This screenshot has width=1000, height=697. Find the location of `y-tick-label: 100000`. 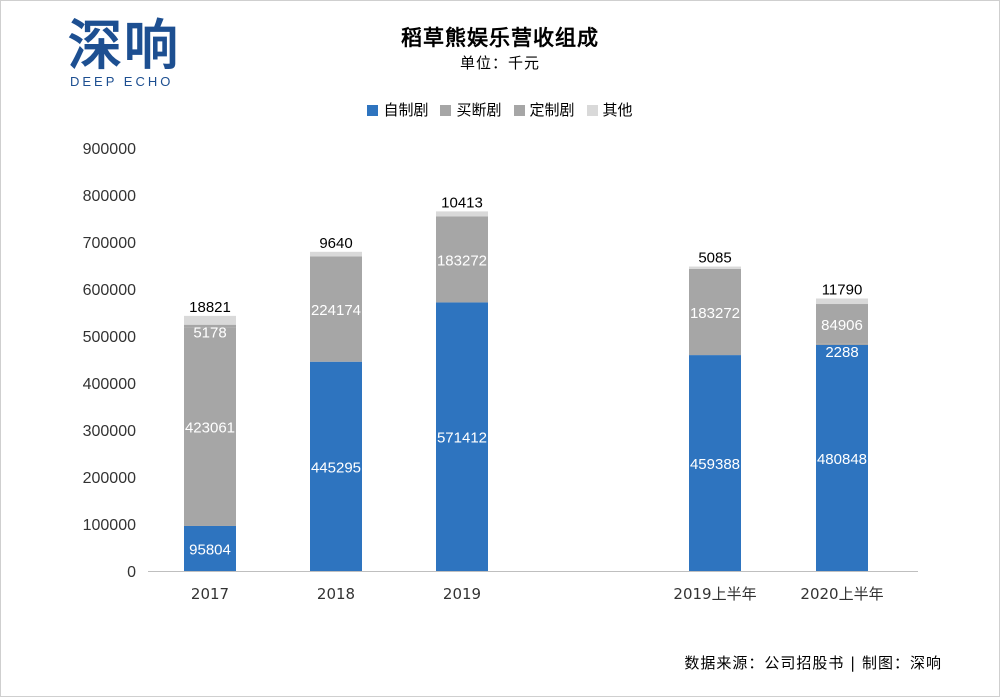

y-tick-label: 100000 is located at coordinates (109, 525).